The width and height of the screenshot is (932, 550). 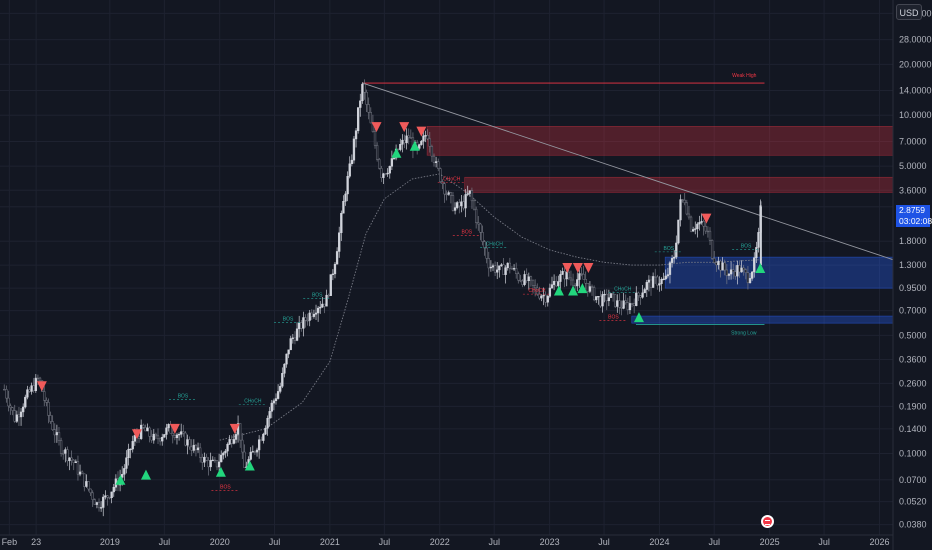 I want to click on price-tick-label: 7.0000, so click(x=913, y=141).